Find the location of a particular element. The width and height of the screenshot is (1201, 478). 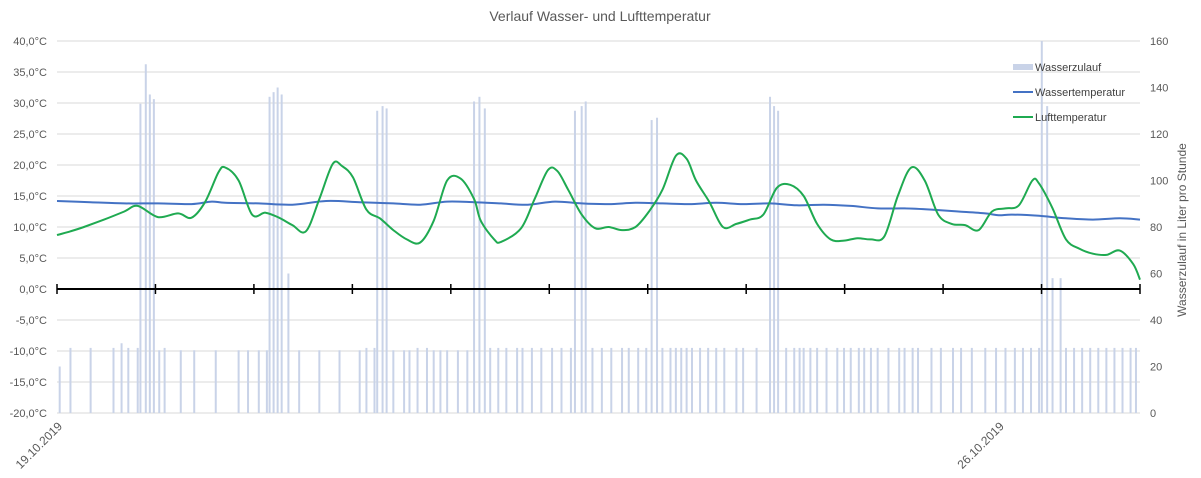

left-tick-label: -15,0°C is located at coordinates (28, 383).